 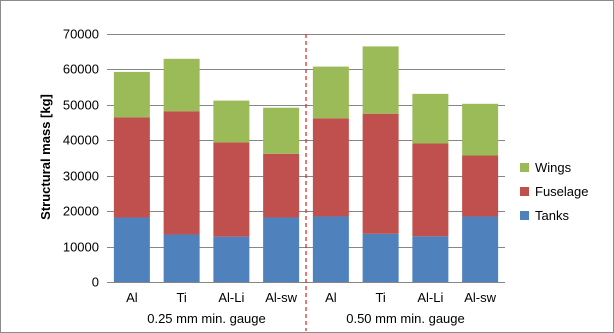 I want to click on legend-swatch-wings, so click(x=524, y=167).